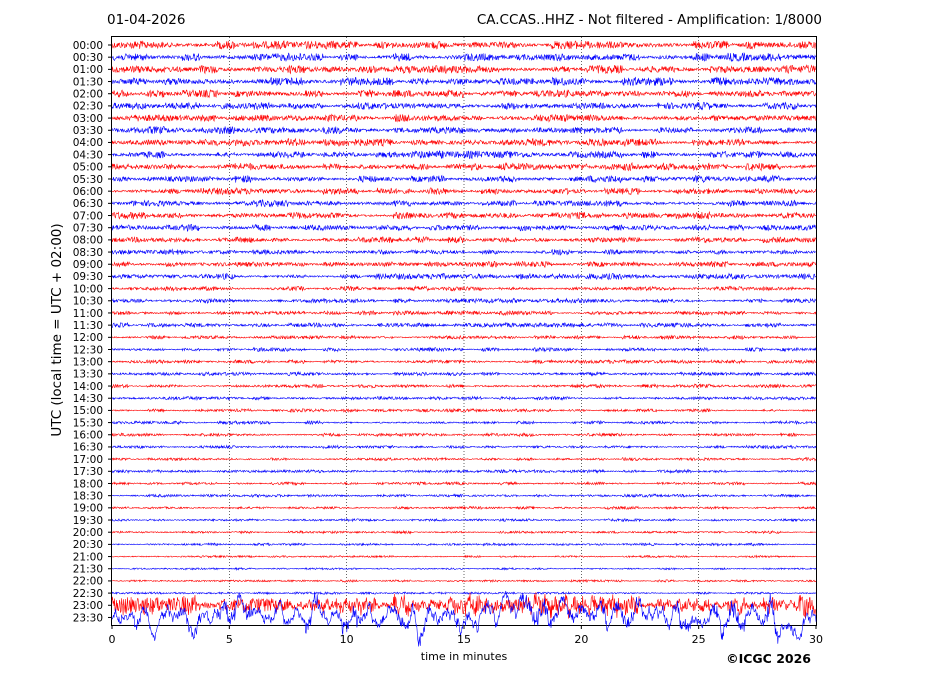 The height and width of the screenshot is (696, 927). Describe the element at coordinates (88, 399) in the screenshot. I see `row-label: 14:30` at that location.